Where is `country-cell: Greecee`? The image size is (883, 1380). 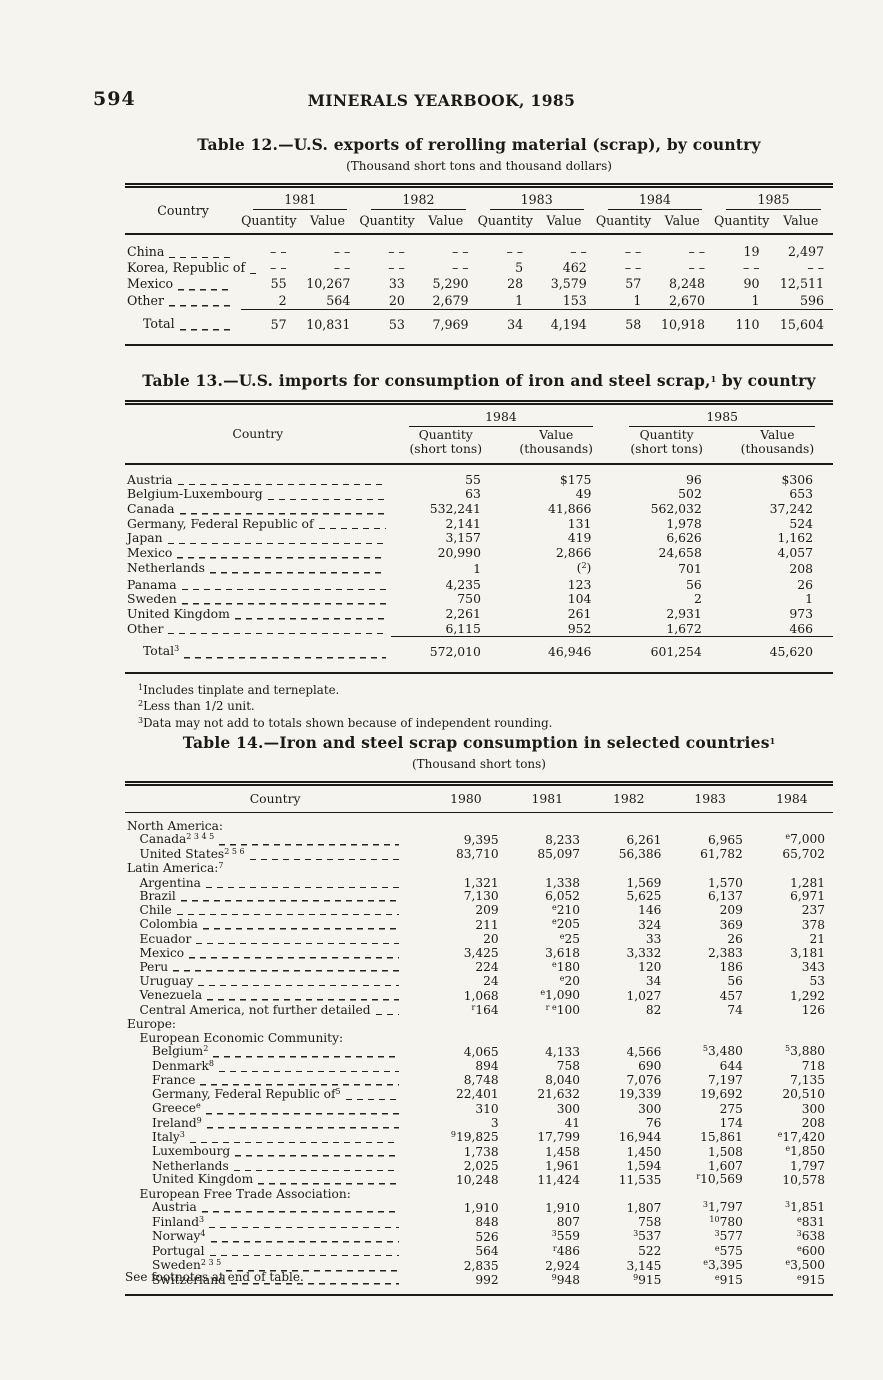
country-cell: Greecee is located at coordinates (275, 1108).